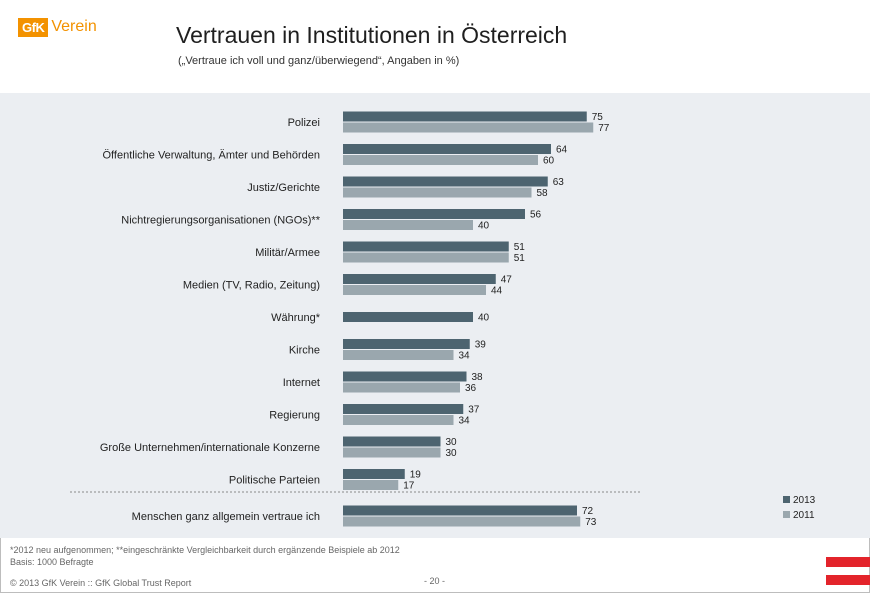 The image size is (870, 593). I want to click on value-label-2011: 44, so click(497, 291).